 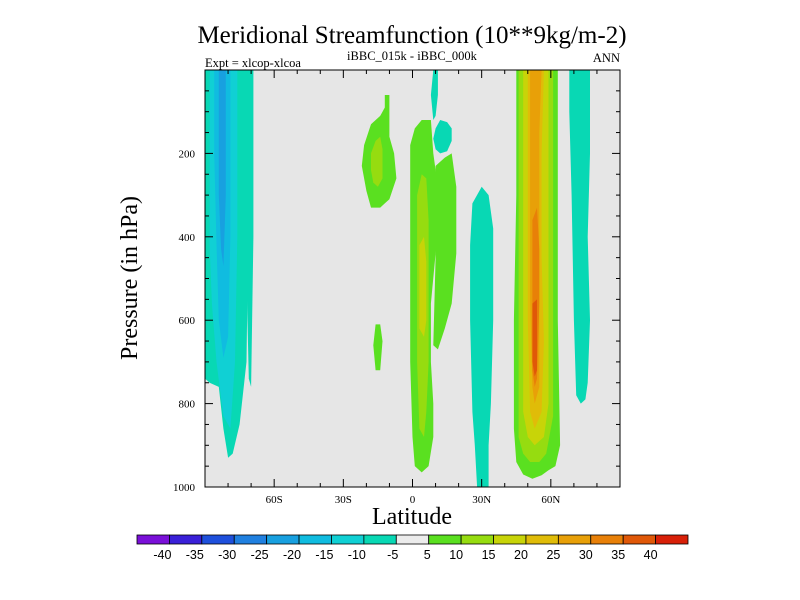 I want to click on colorbar-label: -15, so click(x=324, y=555).